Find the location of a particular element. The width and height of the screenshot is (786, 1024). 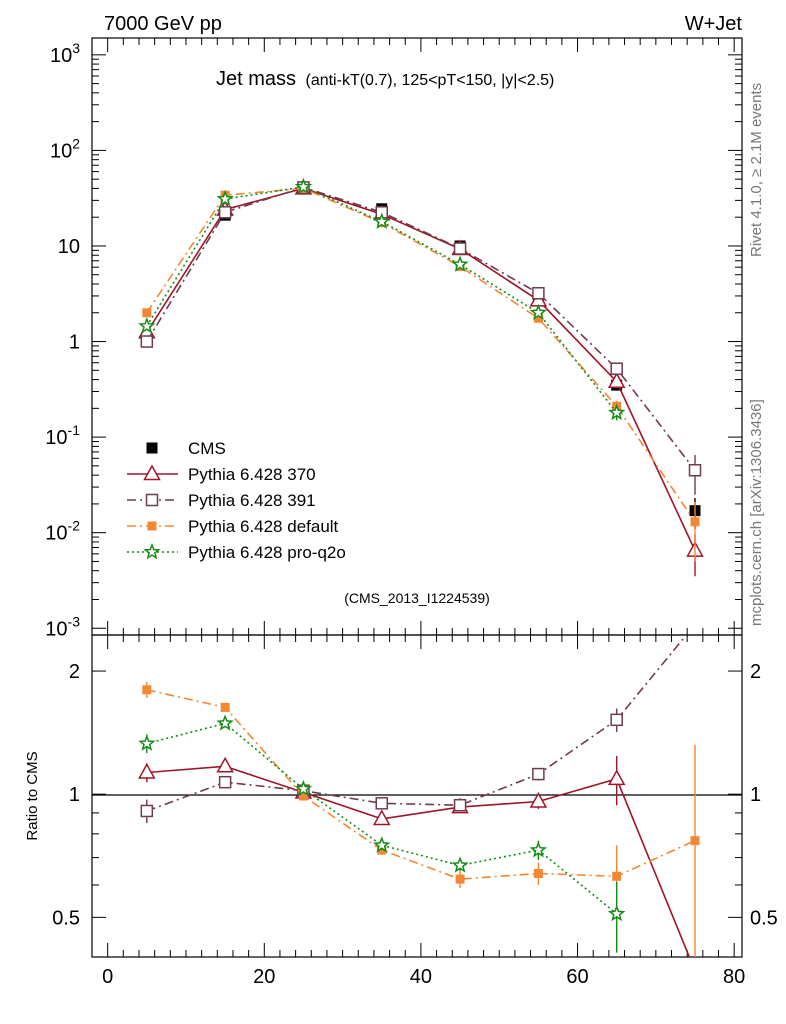

legend-item-p391: Pythia 6.428 391 is located at coordinates (221, 500).